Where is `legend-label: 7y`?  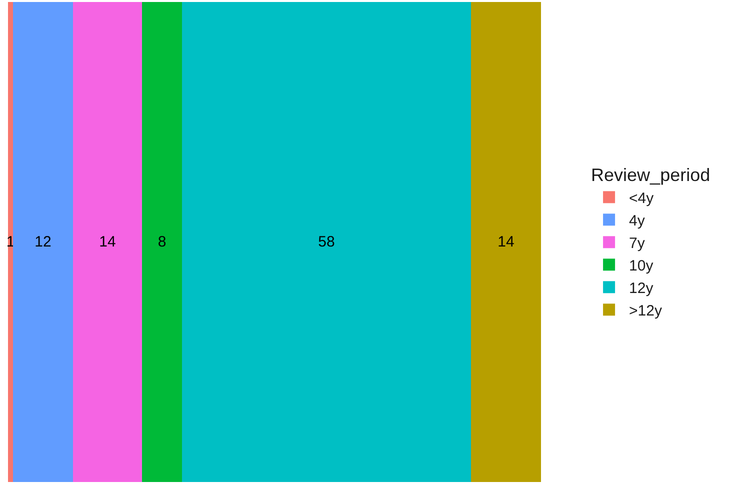 legend-label: 7y is located at coordinates (637, 243).